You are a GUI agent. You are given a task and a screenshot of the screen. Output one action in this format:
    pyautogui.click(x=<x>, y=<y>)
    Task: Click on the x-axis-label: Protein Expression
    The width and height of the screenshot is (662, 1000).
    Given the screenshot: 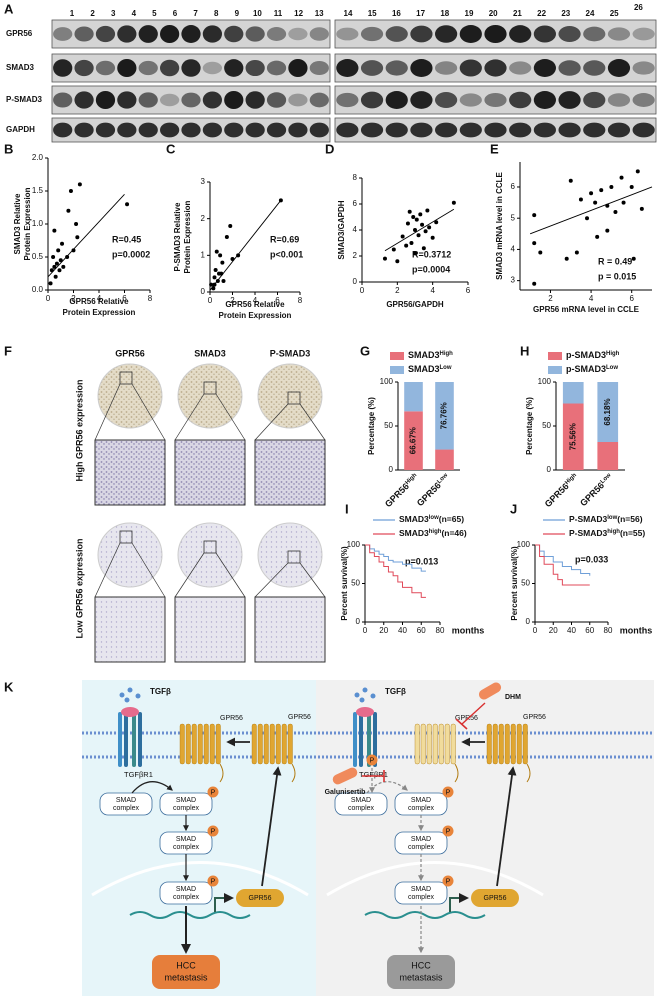 What is the action you would take?
    pyautogui.click(x=99, y=312)
    